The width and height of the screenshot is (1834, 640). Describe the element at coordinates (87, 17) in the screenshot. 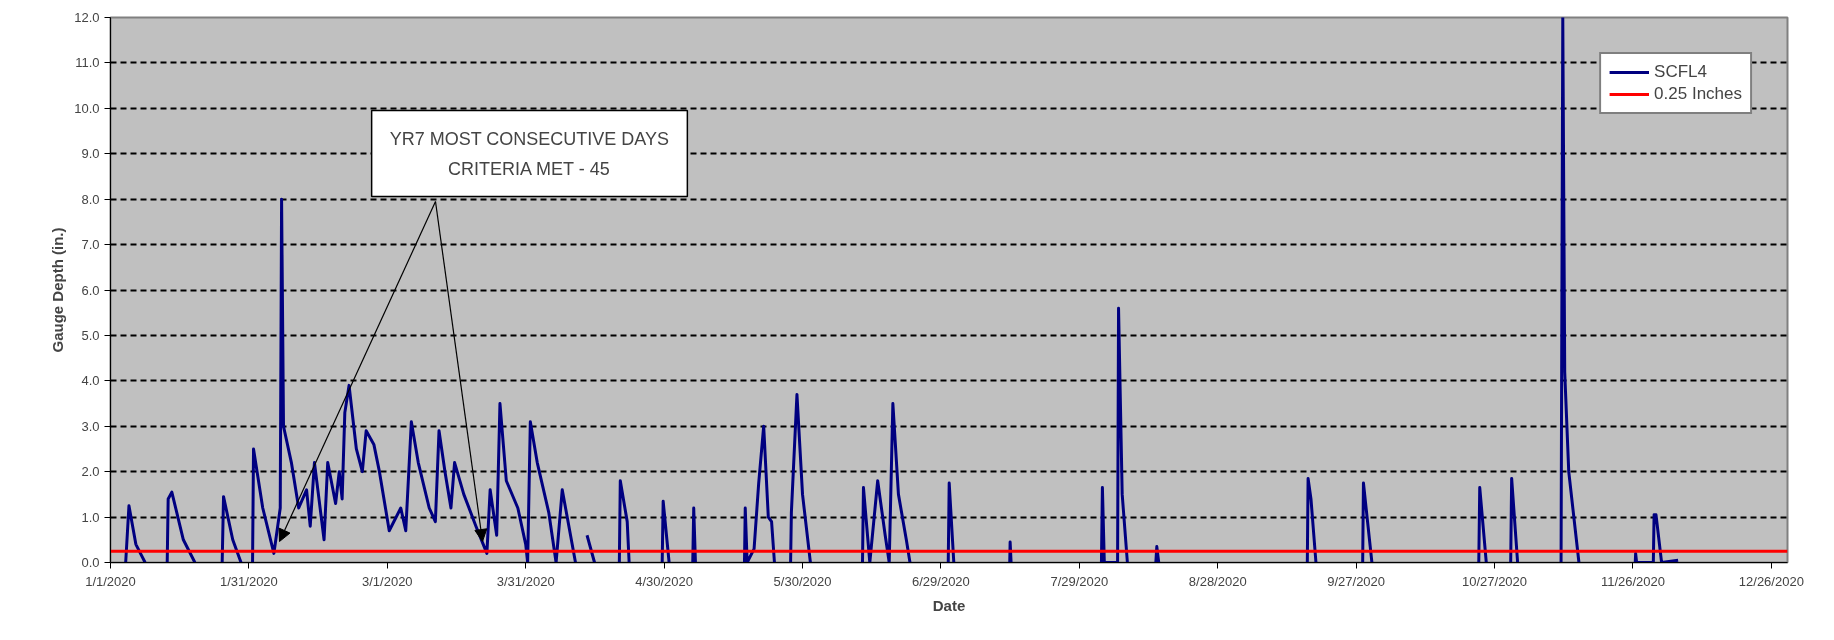

I see `y-tick-label: 12.0` at that location.